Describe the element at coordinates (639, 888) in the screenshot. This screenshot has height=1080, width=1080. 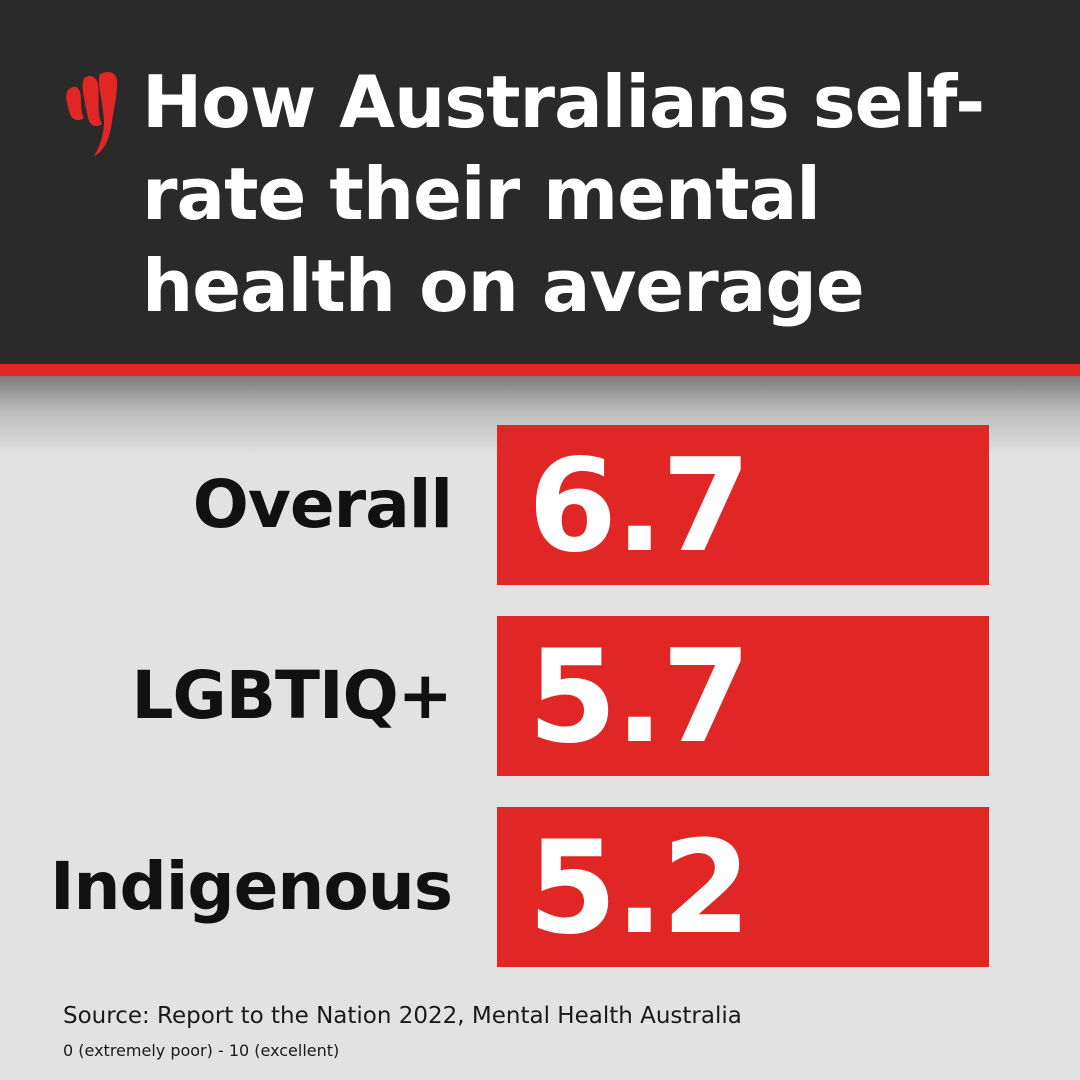
I see `value-label: 5.2` at that location.